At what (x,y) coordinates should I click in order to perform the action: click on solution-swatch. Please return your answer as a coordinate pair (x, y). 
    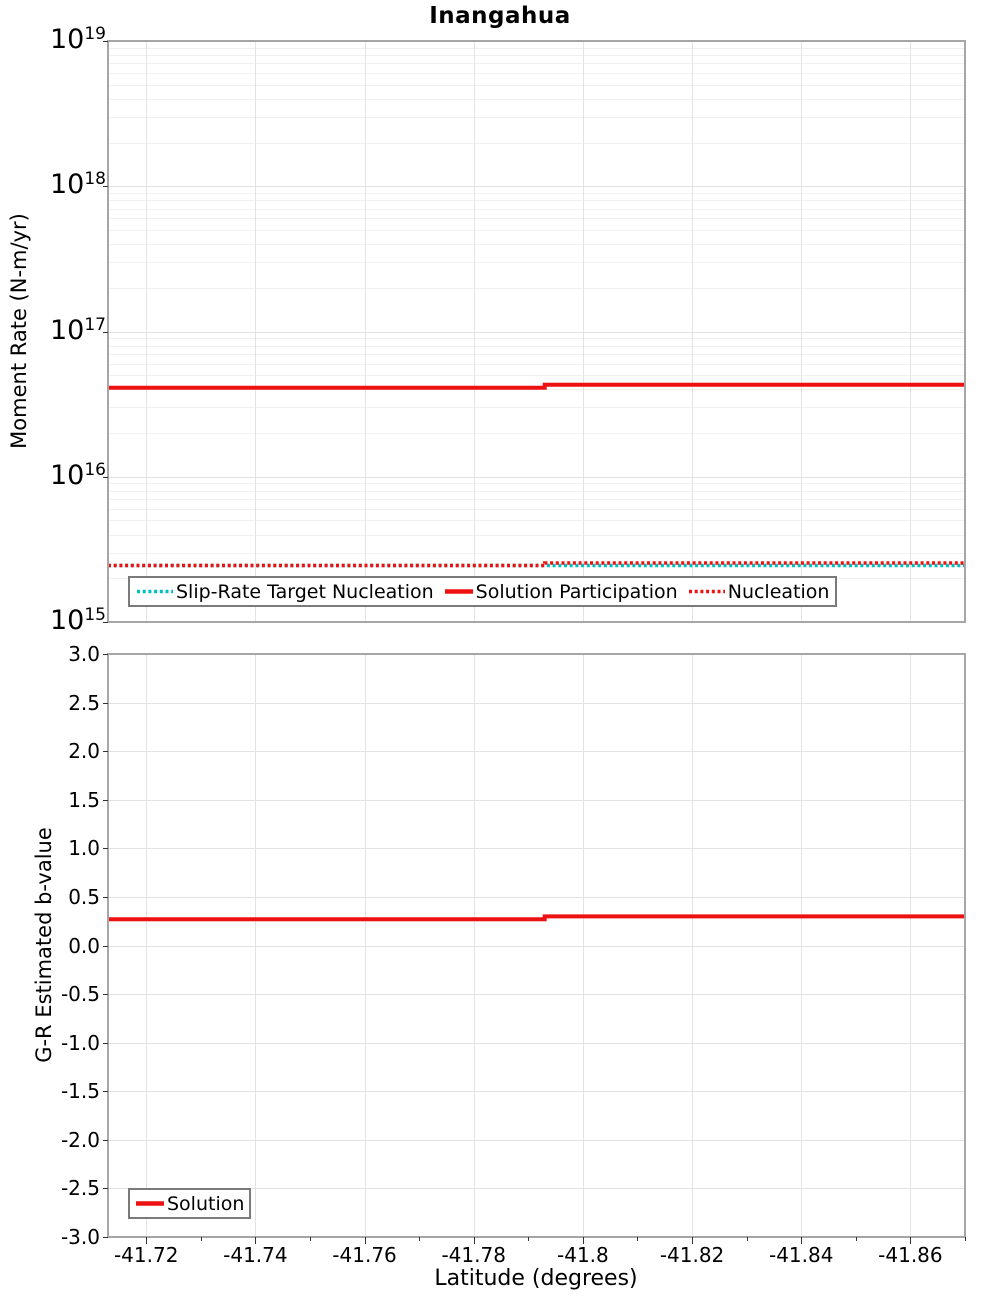
    Looking at the image, I should click on (150, 1203).